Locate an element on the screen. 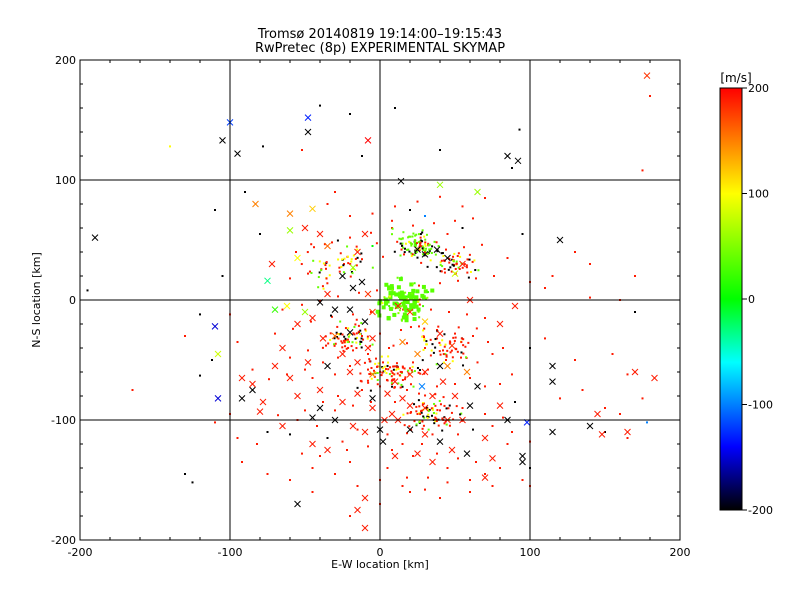 The image size is (800, 600). x-tick-label: -100 is located at coordinates (230, 552).